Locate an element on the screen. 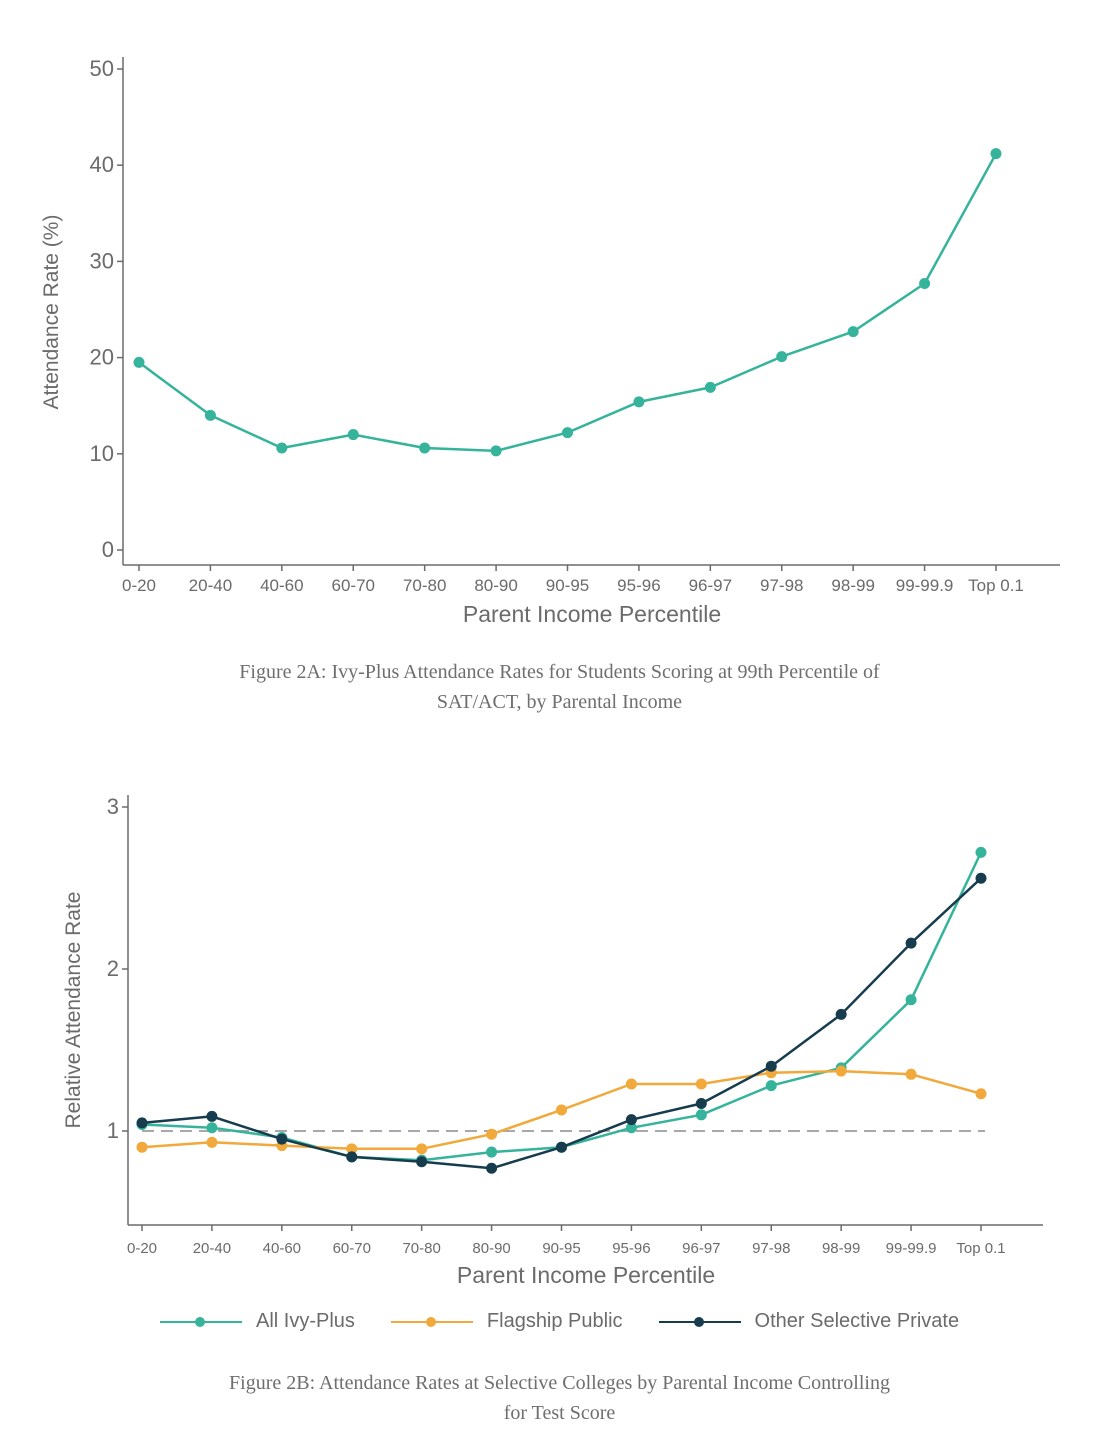 Image resolution: width=1119 pixels, height=1443 pixels. chart-2b-x-tick-label: 95-96 is located at coordinates (631, 1248).